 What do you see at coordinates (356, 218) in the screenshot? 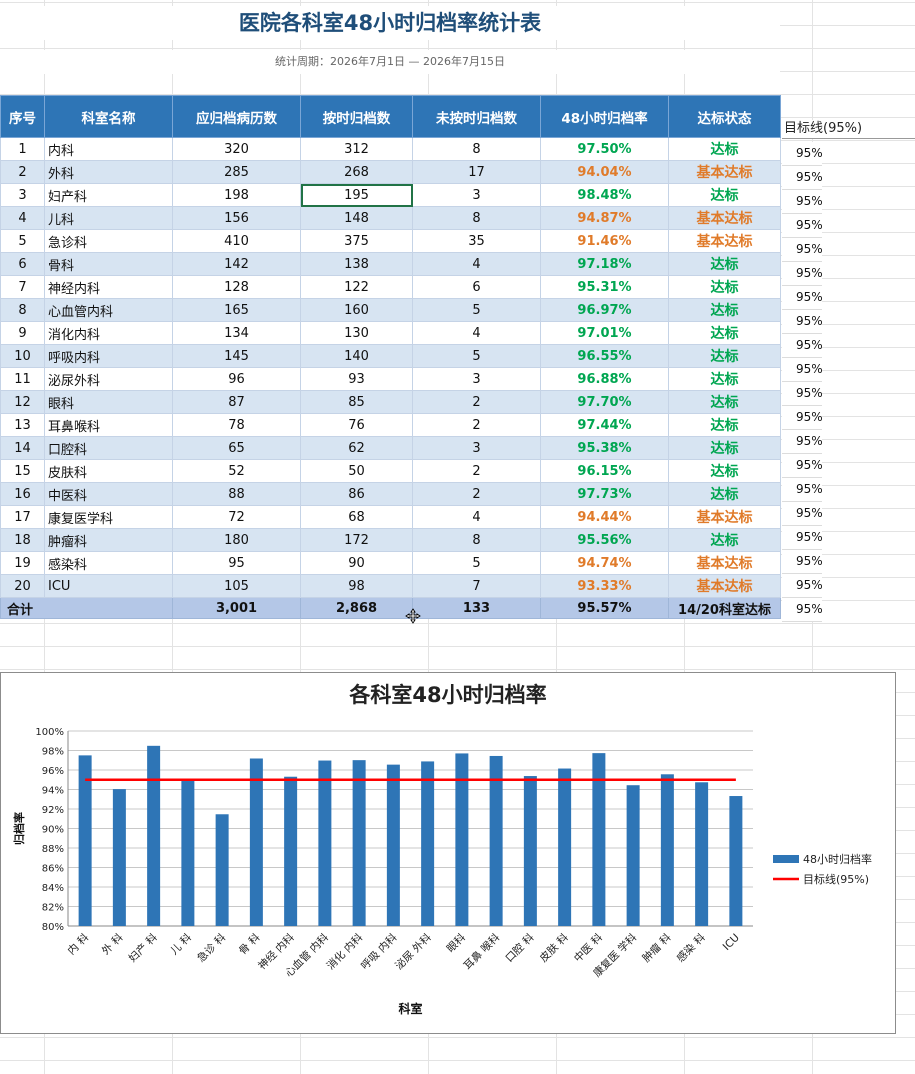
I see `cell-ontime: 148` at bounding box center [356, 218].